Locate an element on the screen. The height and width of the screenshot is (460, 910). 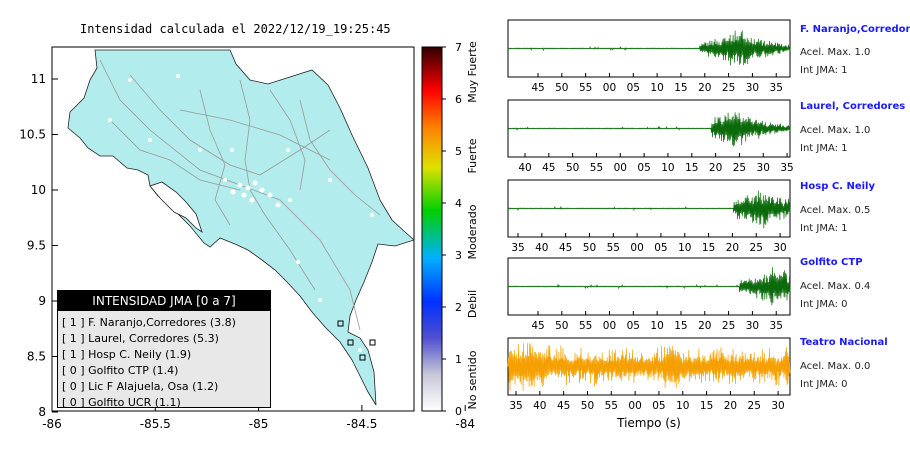
map-y-tick-label: 9 is located at coordinates (42, 301).